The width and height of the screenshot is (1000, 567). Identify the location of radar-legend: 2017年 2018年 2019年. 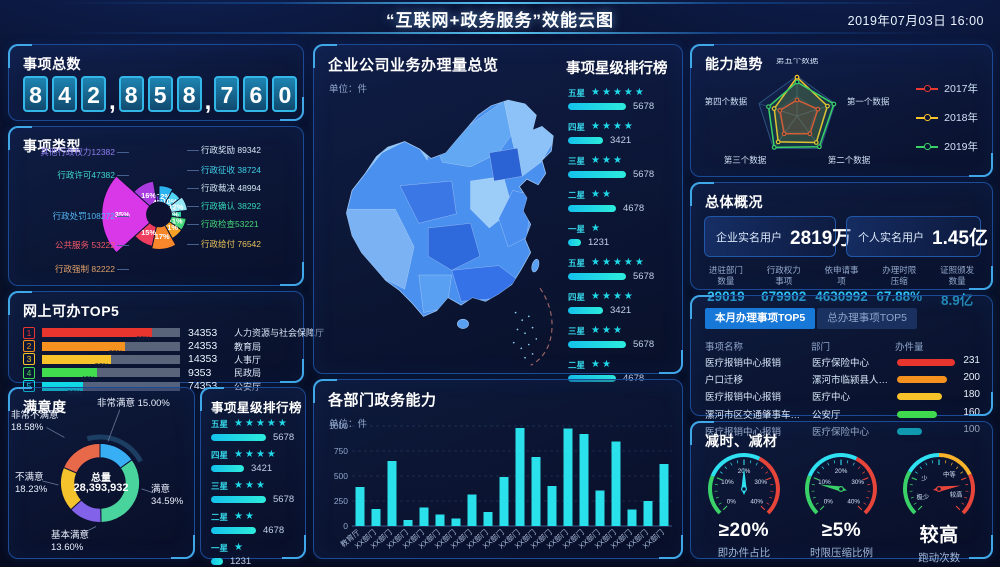
(947, 124).